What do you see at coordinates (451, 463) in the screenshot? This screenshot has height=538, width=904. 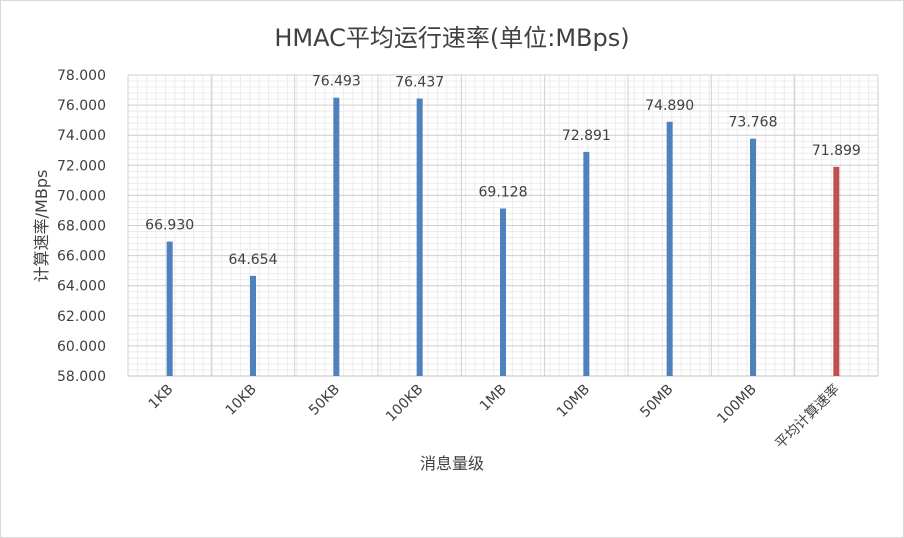 I see `x-axis-label: 消息量级` at bounding box center [451, 463].